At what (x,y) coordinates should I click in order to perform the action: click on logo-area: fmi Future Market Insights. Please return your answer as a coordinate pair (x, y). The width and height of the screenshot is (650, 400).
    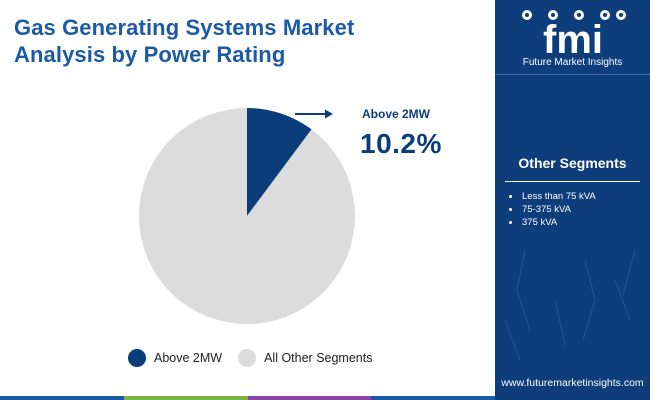
    Looking at the image, I should click on (572, 37).